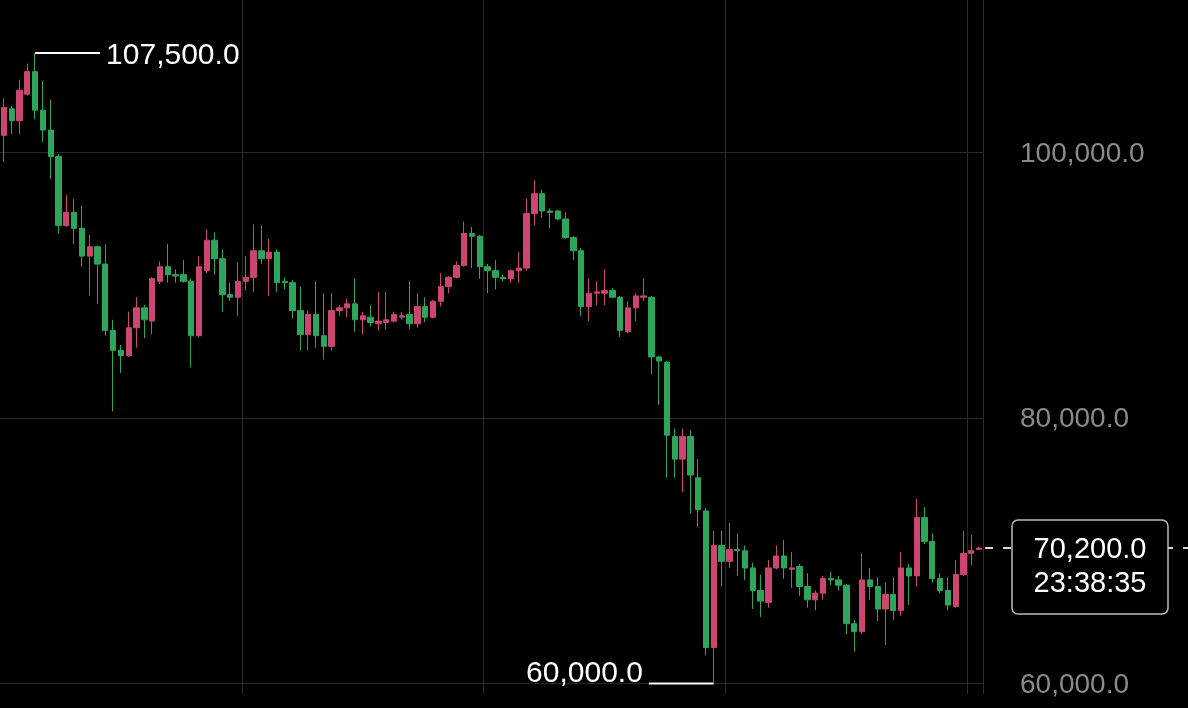 This screenshot has height=708, width=1188. I want to click on y-tick-label: 100,000.0, so click(1082, 153).